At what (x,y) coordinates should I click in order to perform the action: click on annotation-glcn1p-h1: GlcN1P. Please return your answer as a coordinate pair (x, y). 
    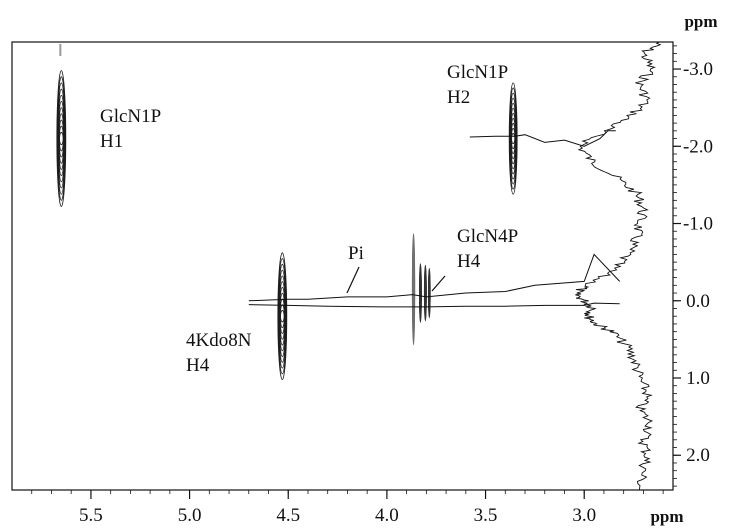
    Looking at the image, I should click on (130, 116).